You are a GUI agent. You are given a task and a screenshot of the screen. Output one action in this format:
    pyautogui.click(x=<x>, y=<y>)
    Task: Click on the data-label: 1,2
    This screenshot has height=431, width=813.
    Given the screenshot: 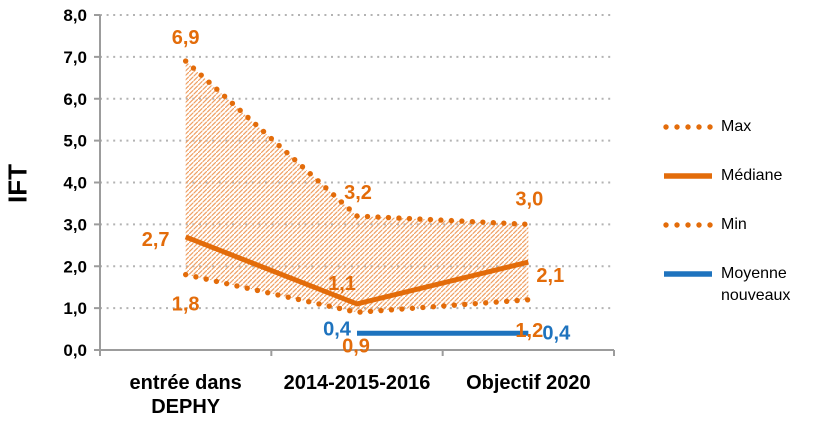 What is the action you would take?
    pyautogui.click(x=529, y=331)
    